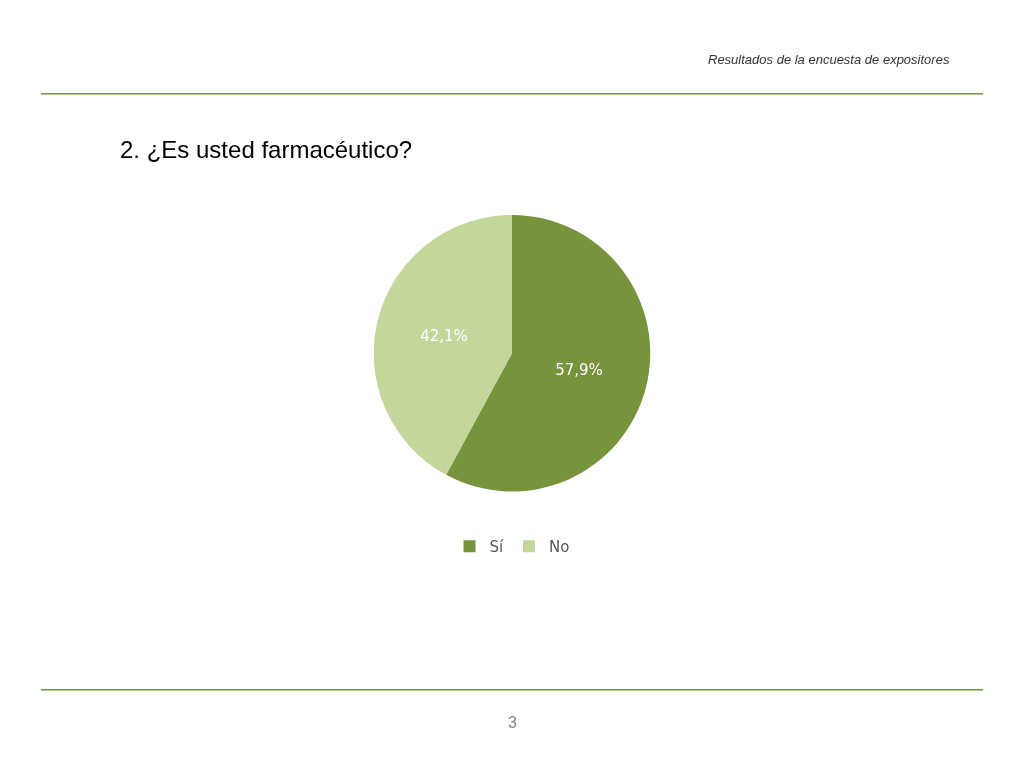 The width and height of the screenshot is (1024, 768). Describe the element at coordinates (829, 59) in the screenshot. I see `text: Resultados de la encuesta de expositores` at that location.